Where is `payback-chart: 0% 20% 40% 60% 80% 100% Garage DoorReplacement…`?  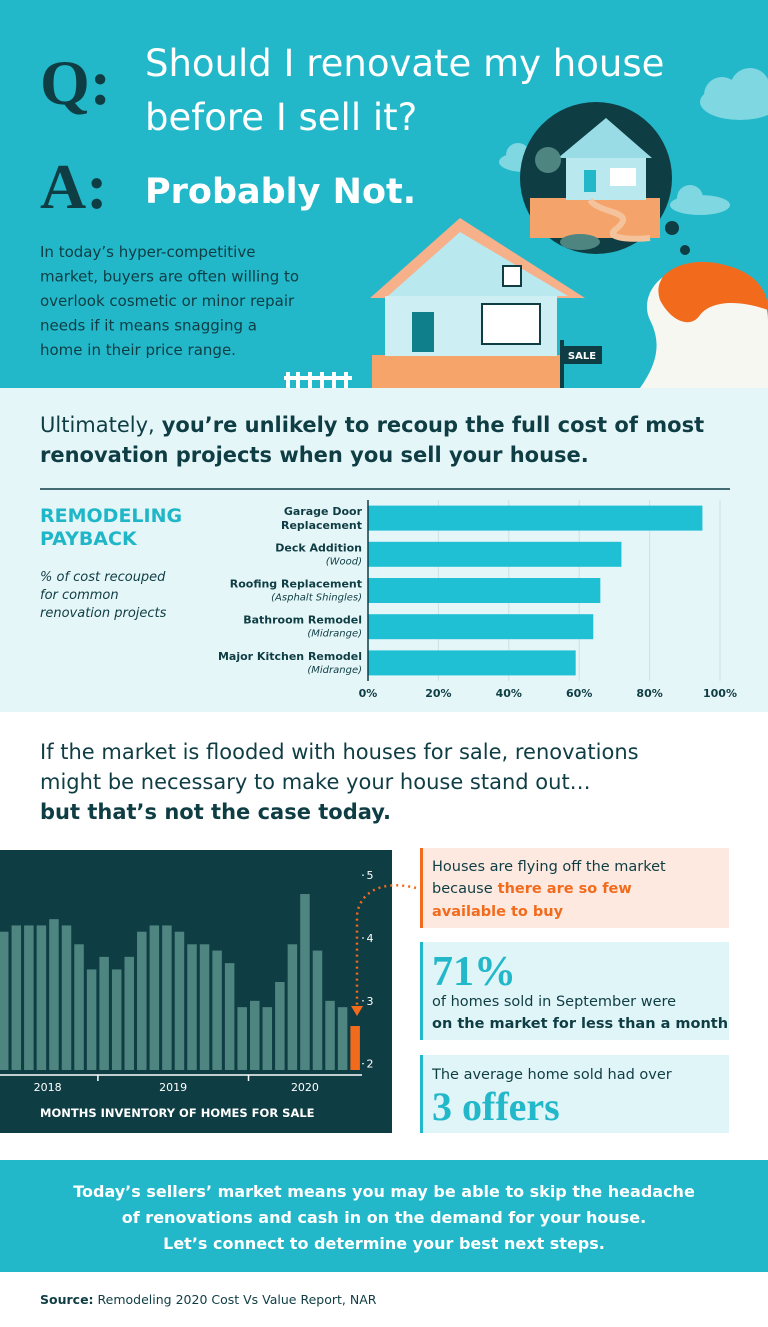
payback-chart: 0% 20% 40% 60% 80% 100% Garage DoorReplacement… is located at coordinates (477, 600).